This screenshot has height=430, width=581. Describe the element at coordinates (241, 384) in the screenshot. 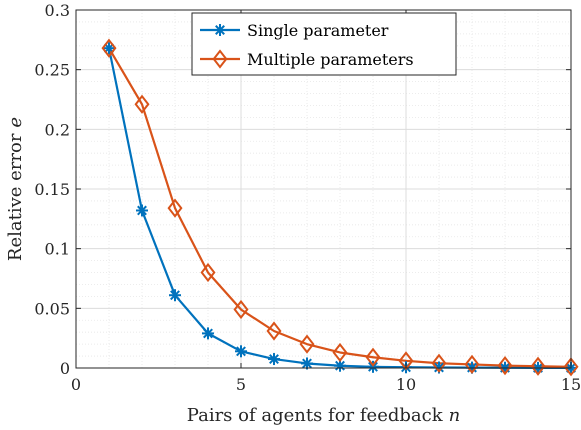

I see `x-tick-label: 5` at that location.